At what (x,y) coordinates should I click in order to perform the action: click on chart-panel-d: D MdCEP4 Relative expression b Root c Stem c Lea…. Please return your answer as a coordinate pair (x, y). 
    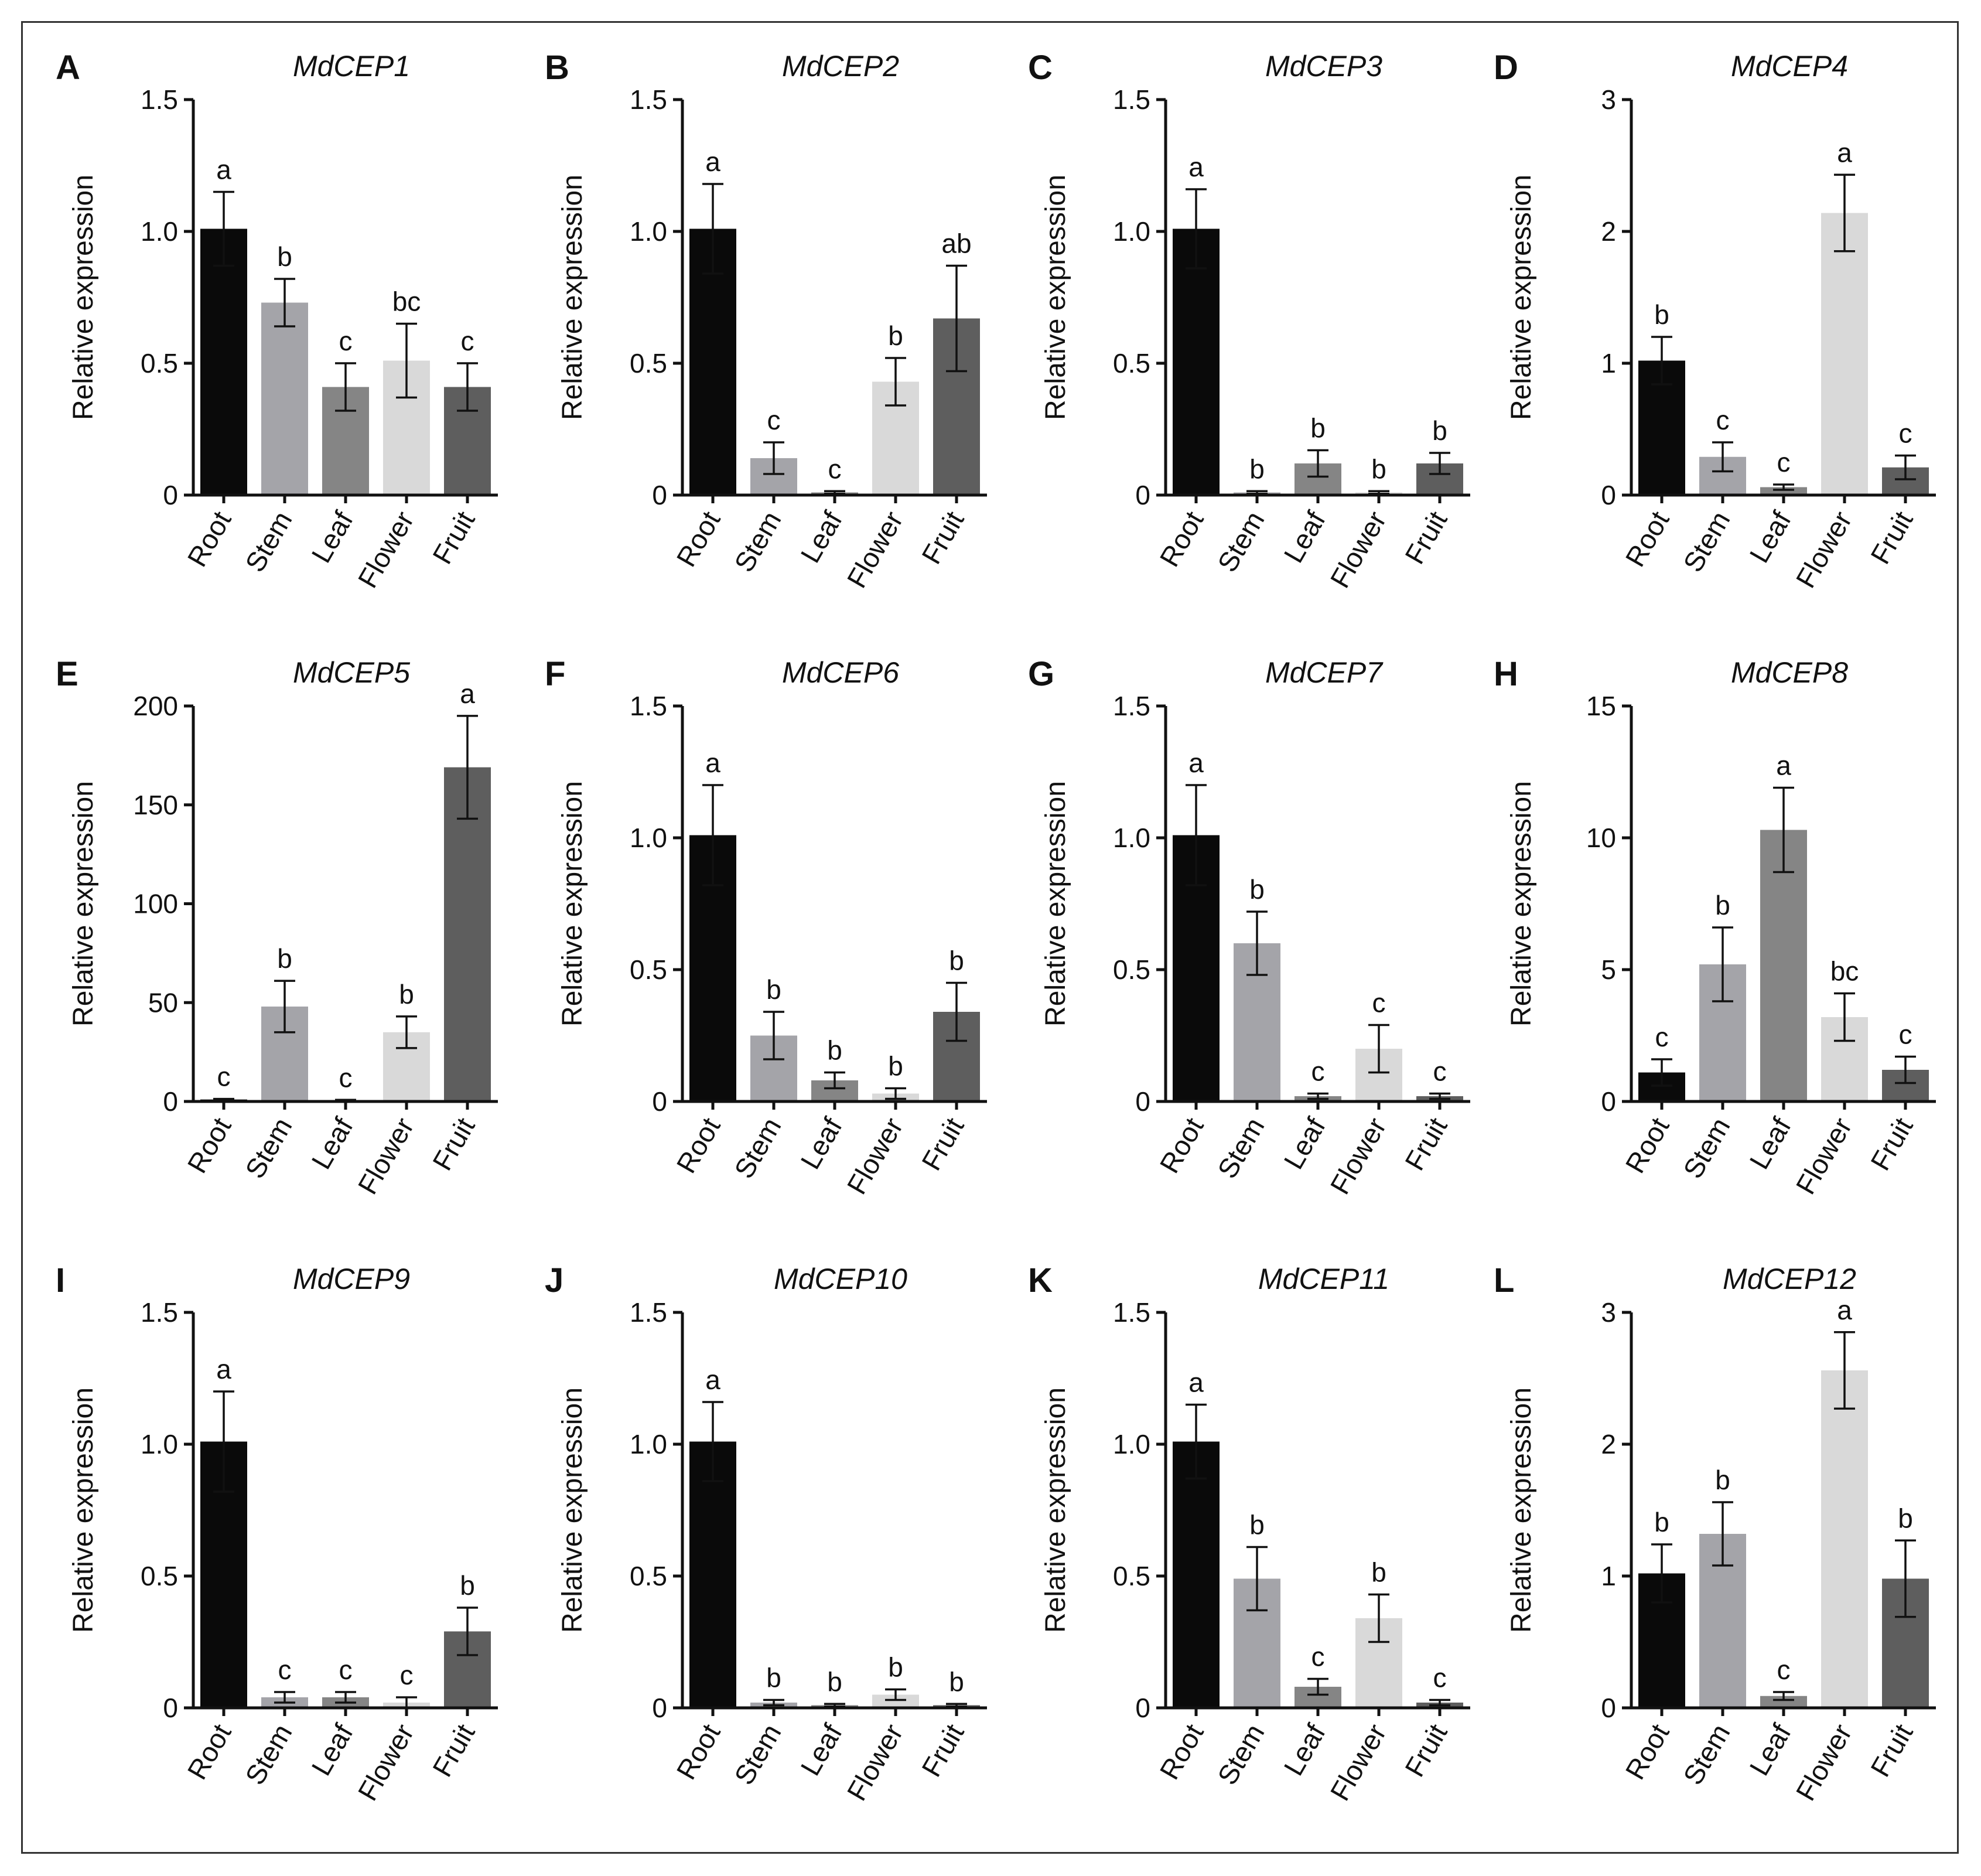
    Looking at the image, I should click on (1715, 321).